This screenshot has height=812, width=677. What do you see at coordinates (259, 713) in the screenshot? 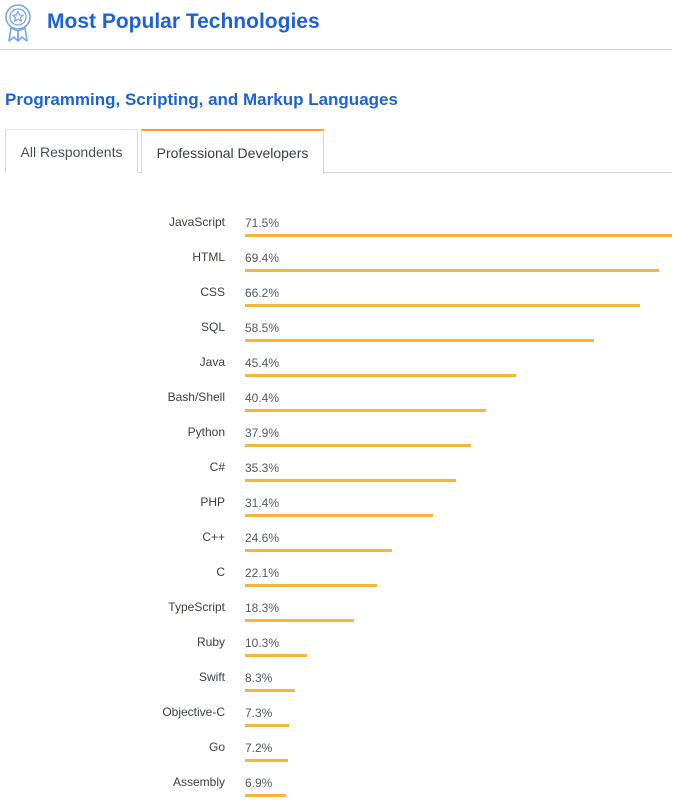
I see `bar-value-label: 7.3%` at bounding box center [259, 713].